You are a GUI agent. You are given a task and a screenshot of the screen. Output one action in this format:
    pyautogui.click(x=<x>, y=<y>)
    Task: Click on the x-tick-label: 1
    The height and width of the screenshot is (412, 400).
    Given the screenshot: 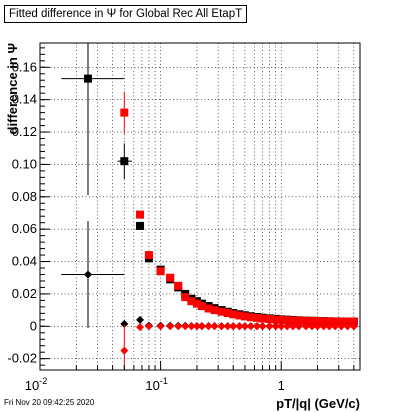 What is the action you would take?
    pyautogui.click(x=281, y=385)
    